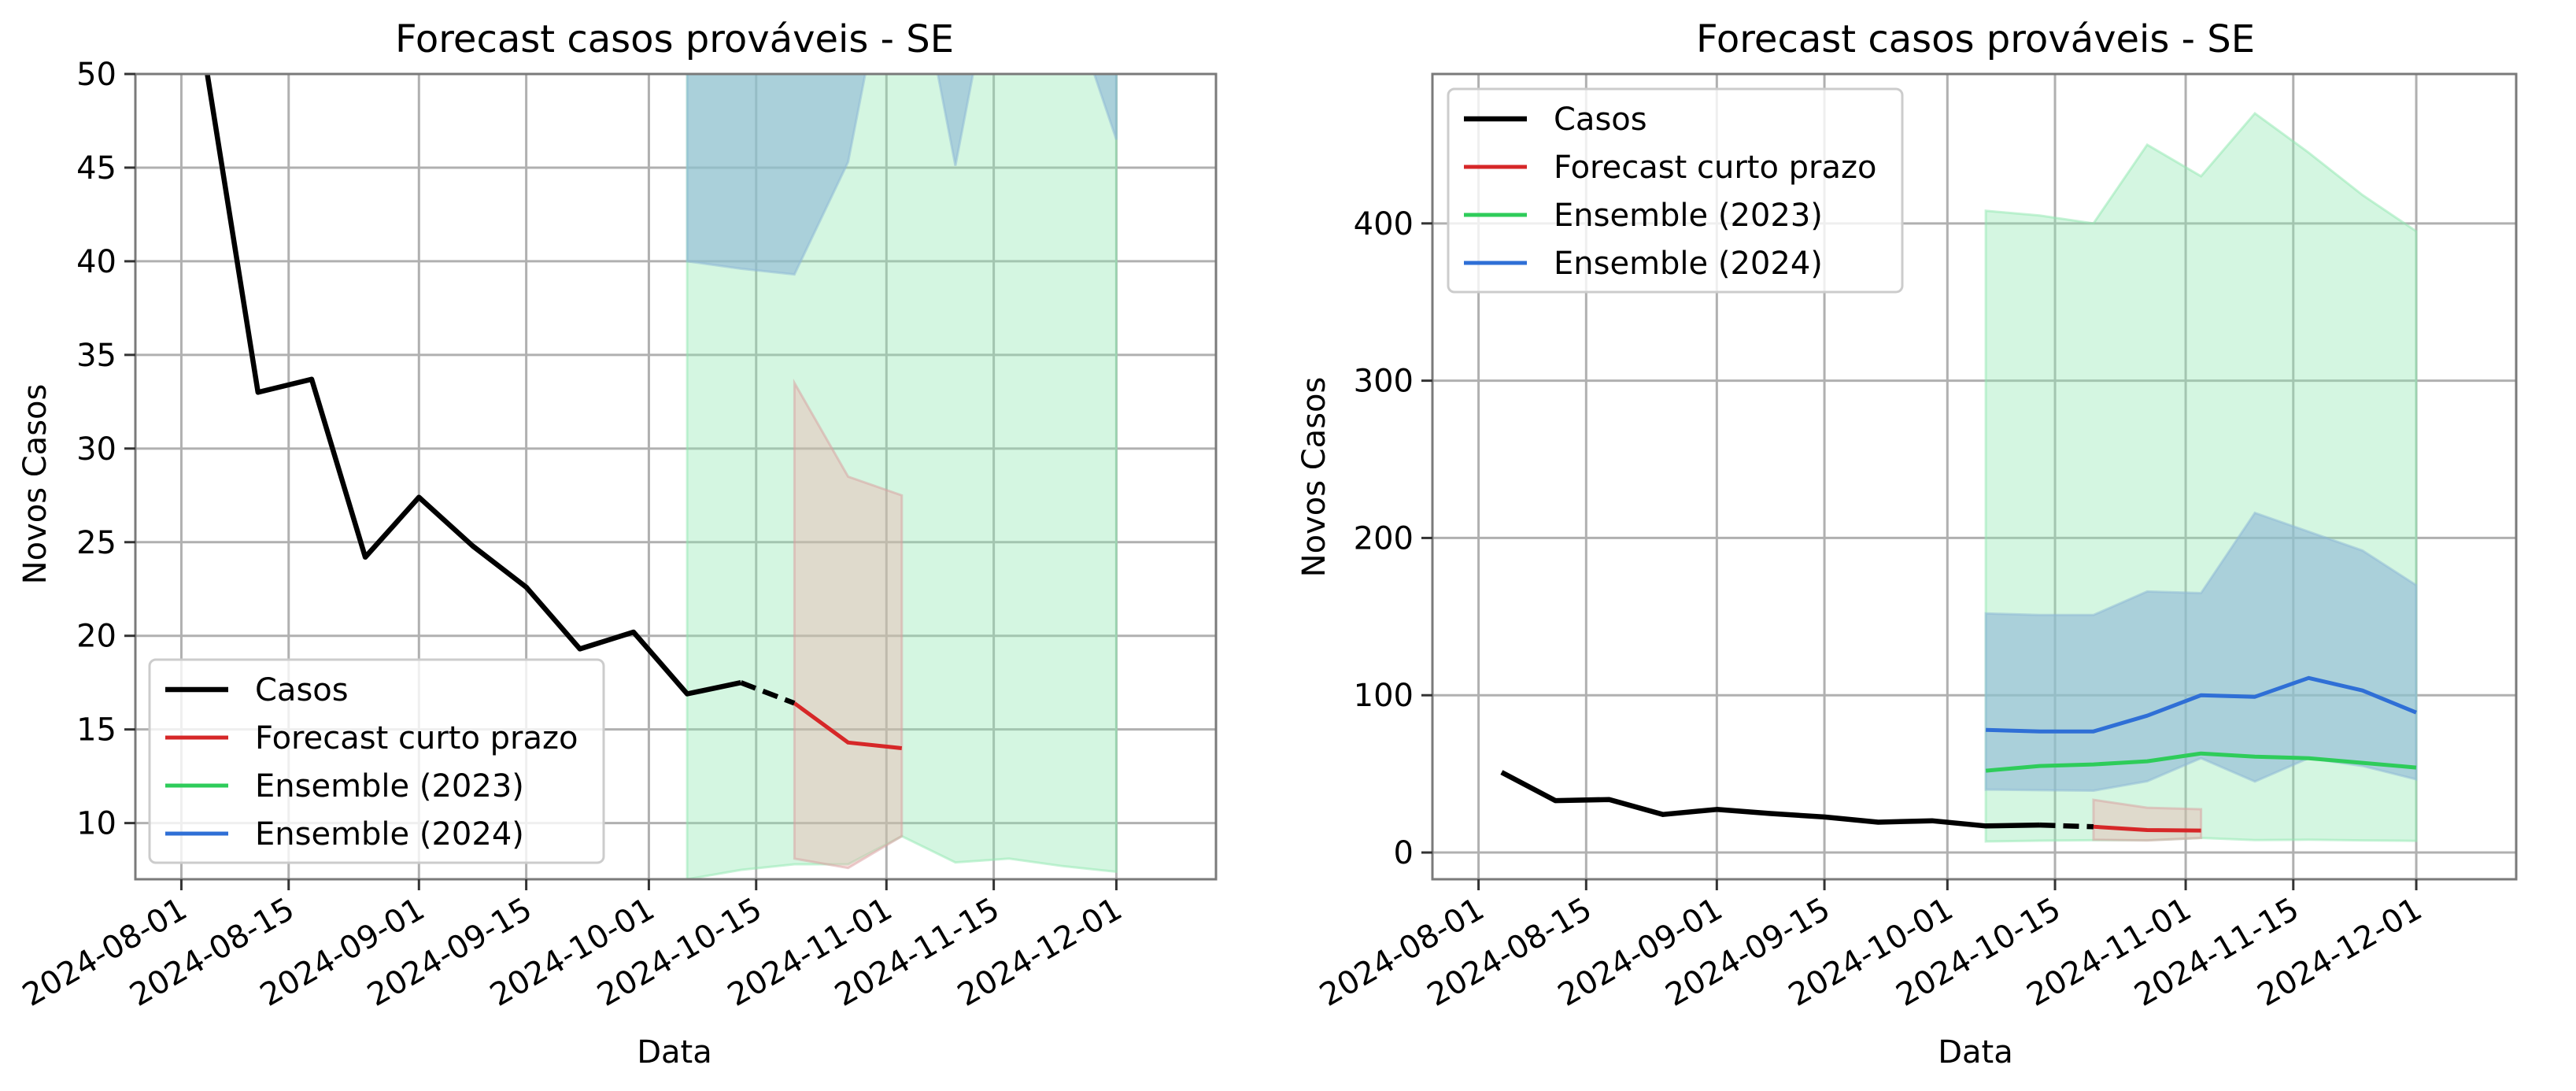 The width and height of the screenshot is (2576, 1091). Describe the element at coordinates (1384, 382) in the screenshot. I see `y-tick-label: 300` at that location.